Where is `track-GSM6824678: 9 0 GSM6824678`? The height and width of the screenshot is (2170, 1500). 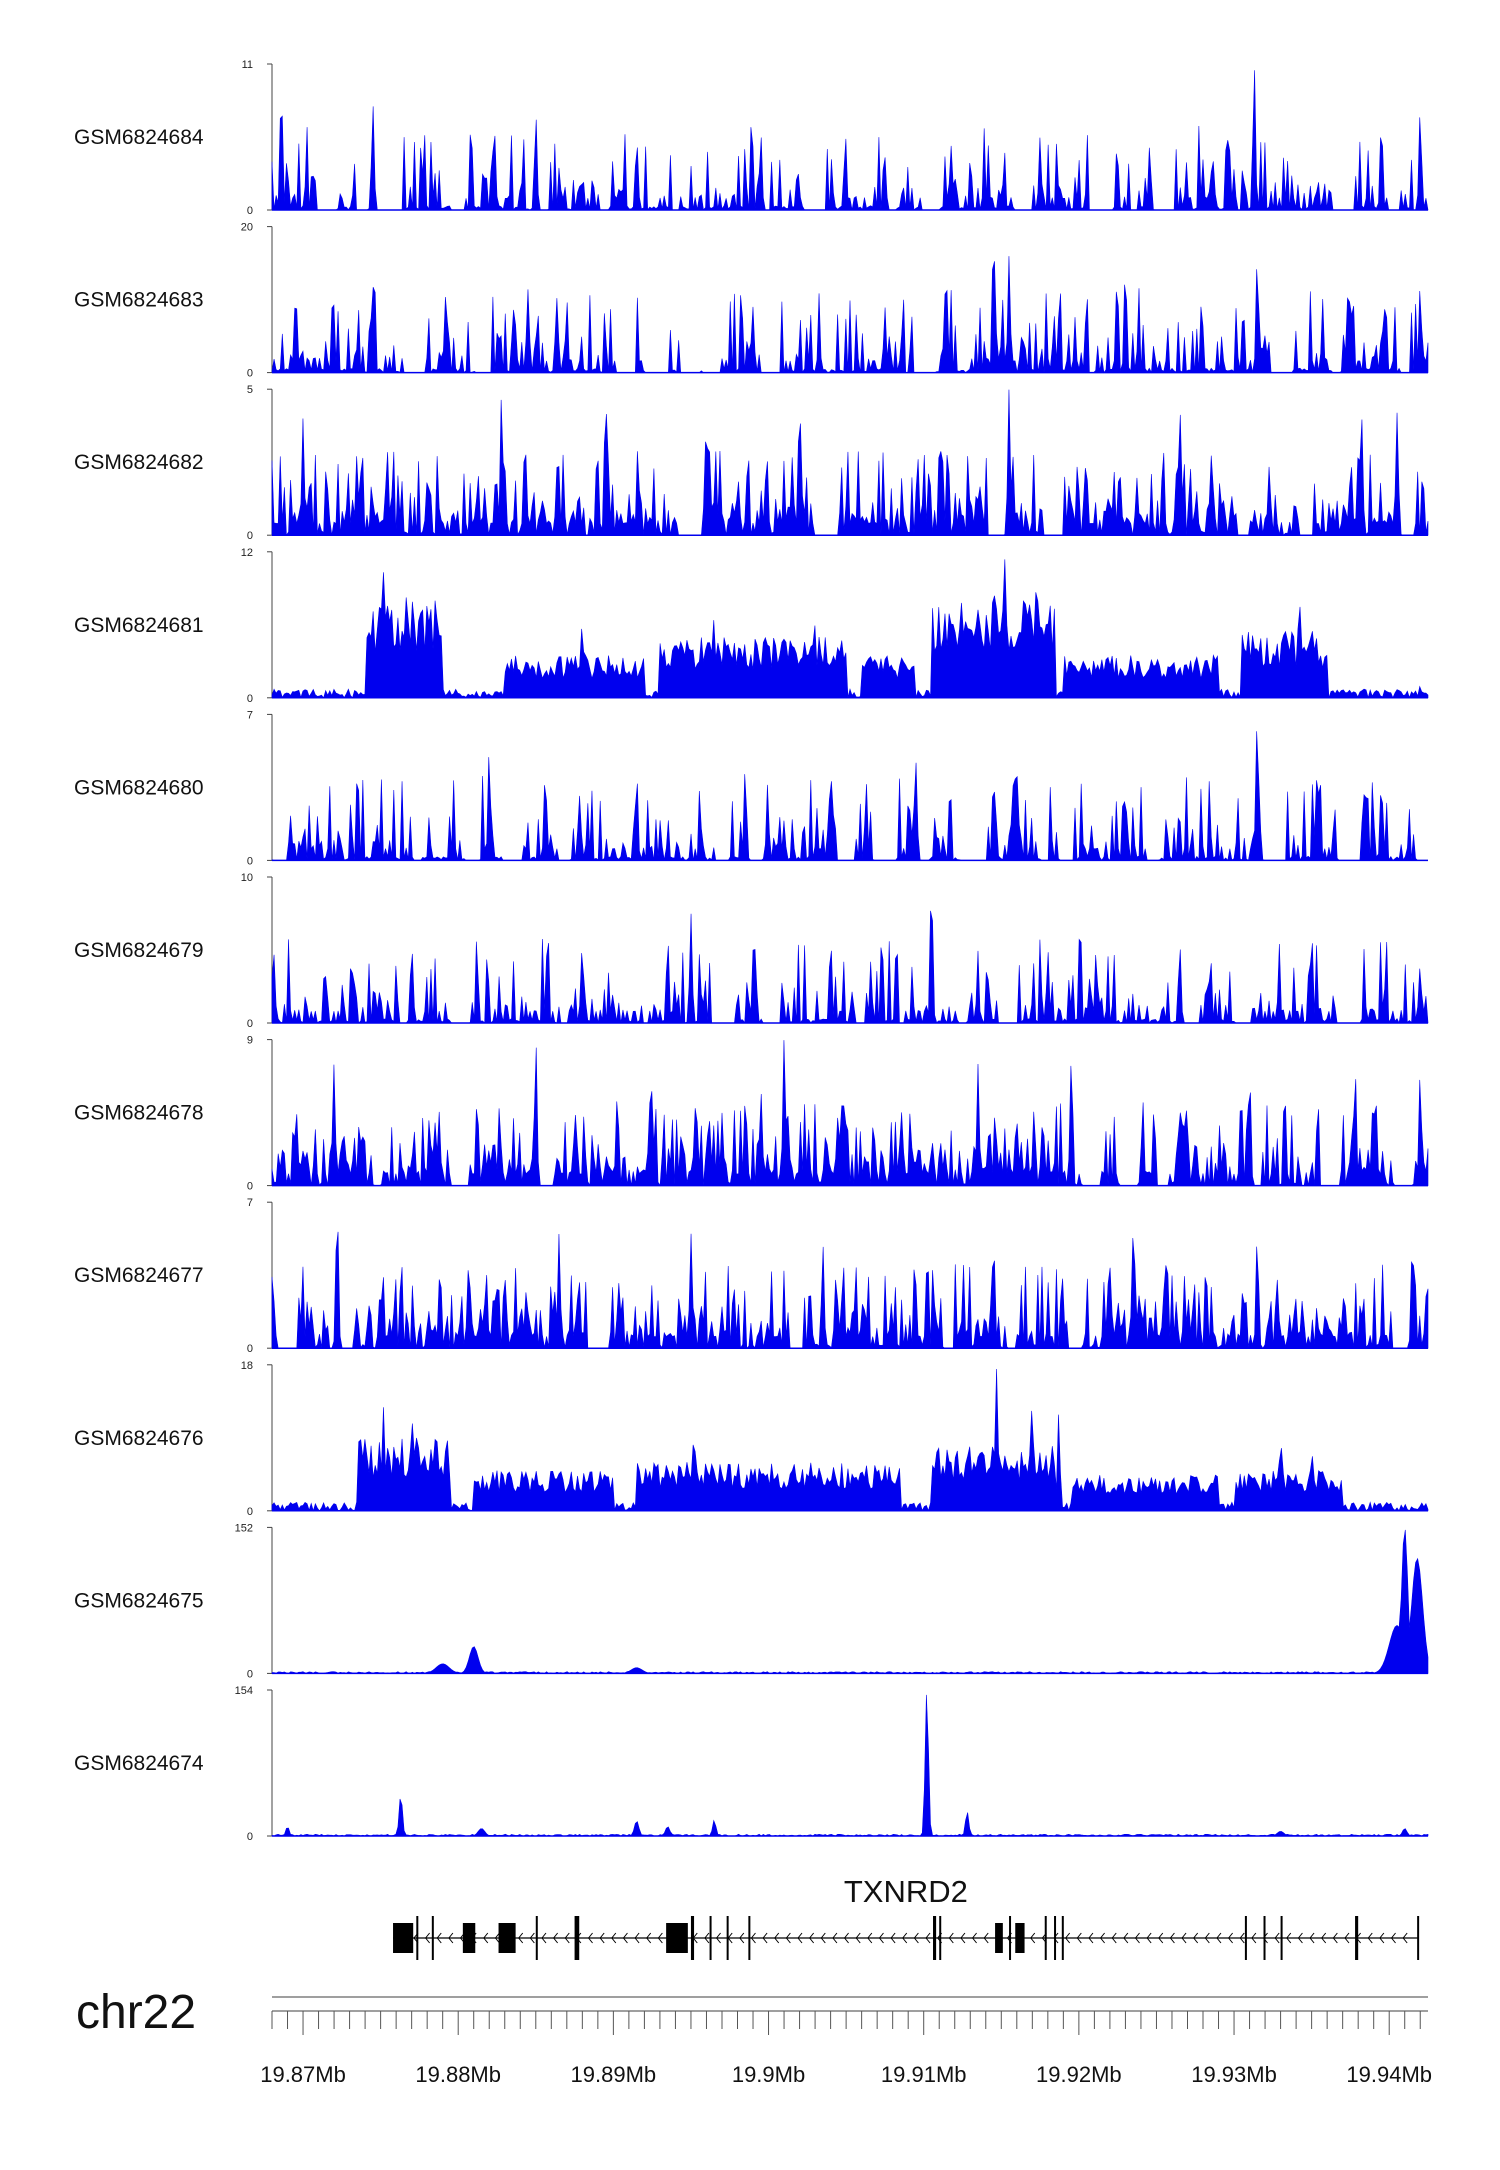 track-GSM6824678: 9 0 GSM6824678 is located at coordinates (751, 1114).